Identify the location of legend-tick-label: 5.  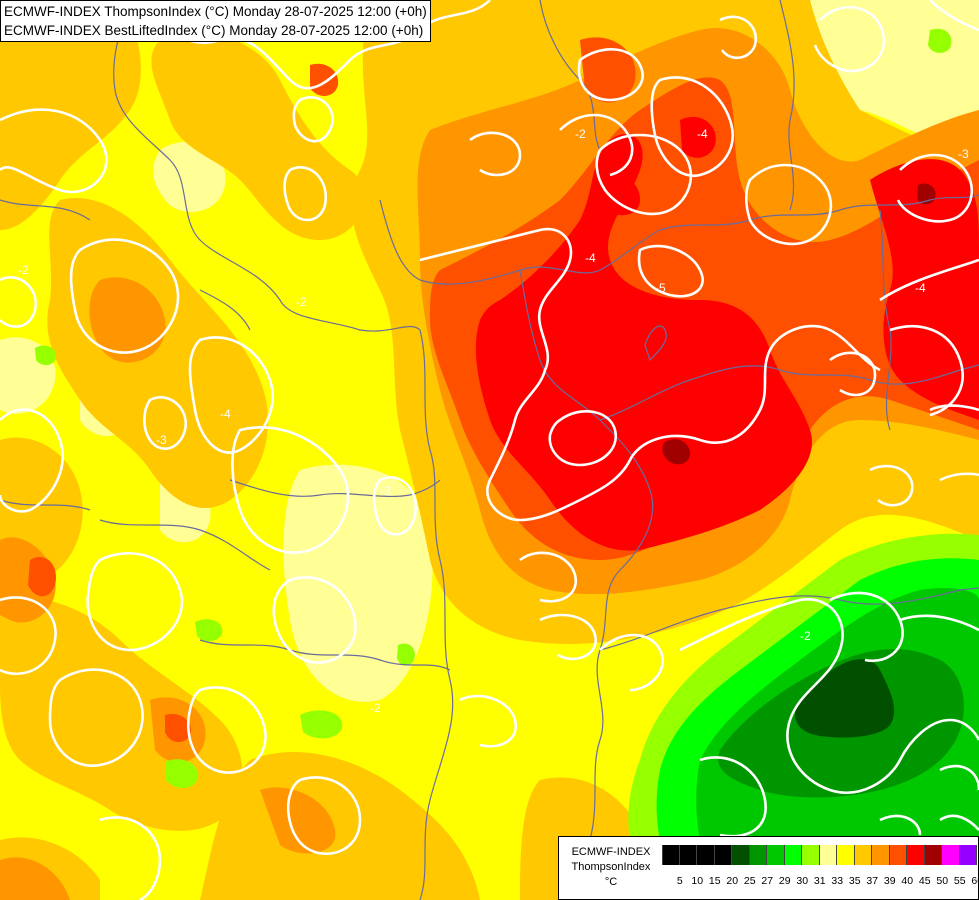
(679, 881).